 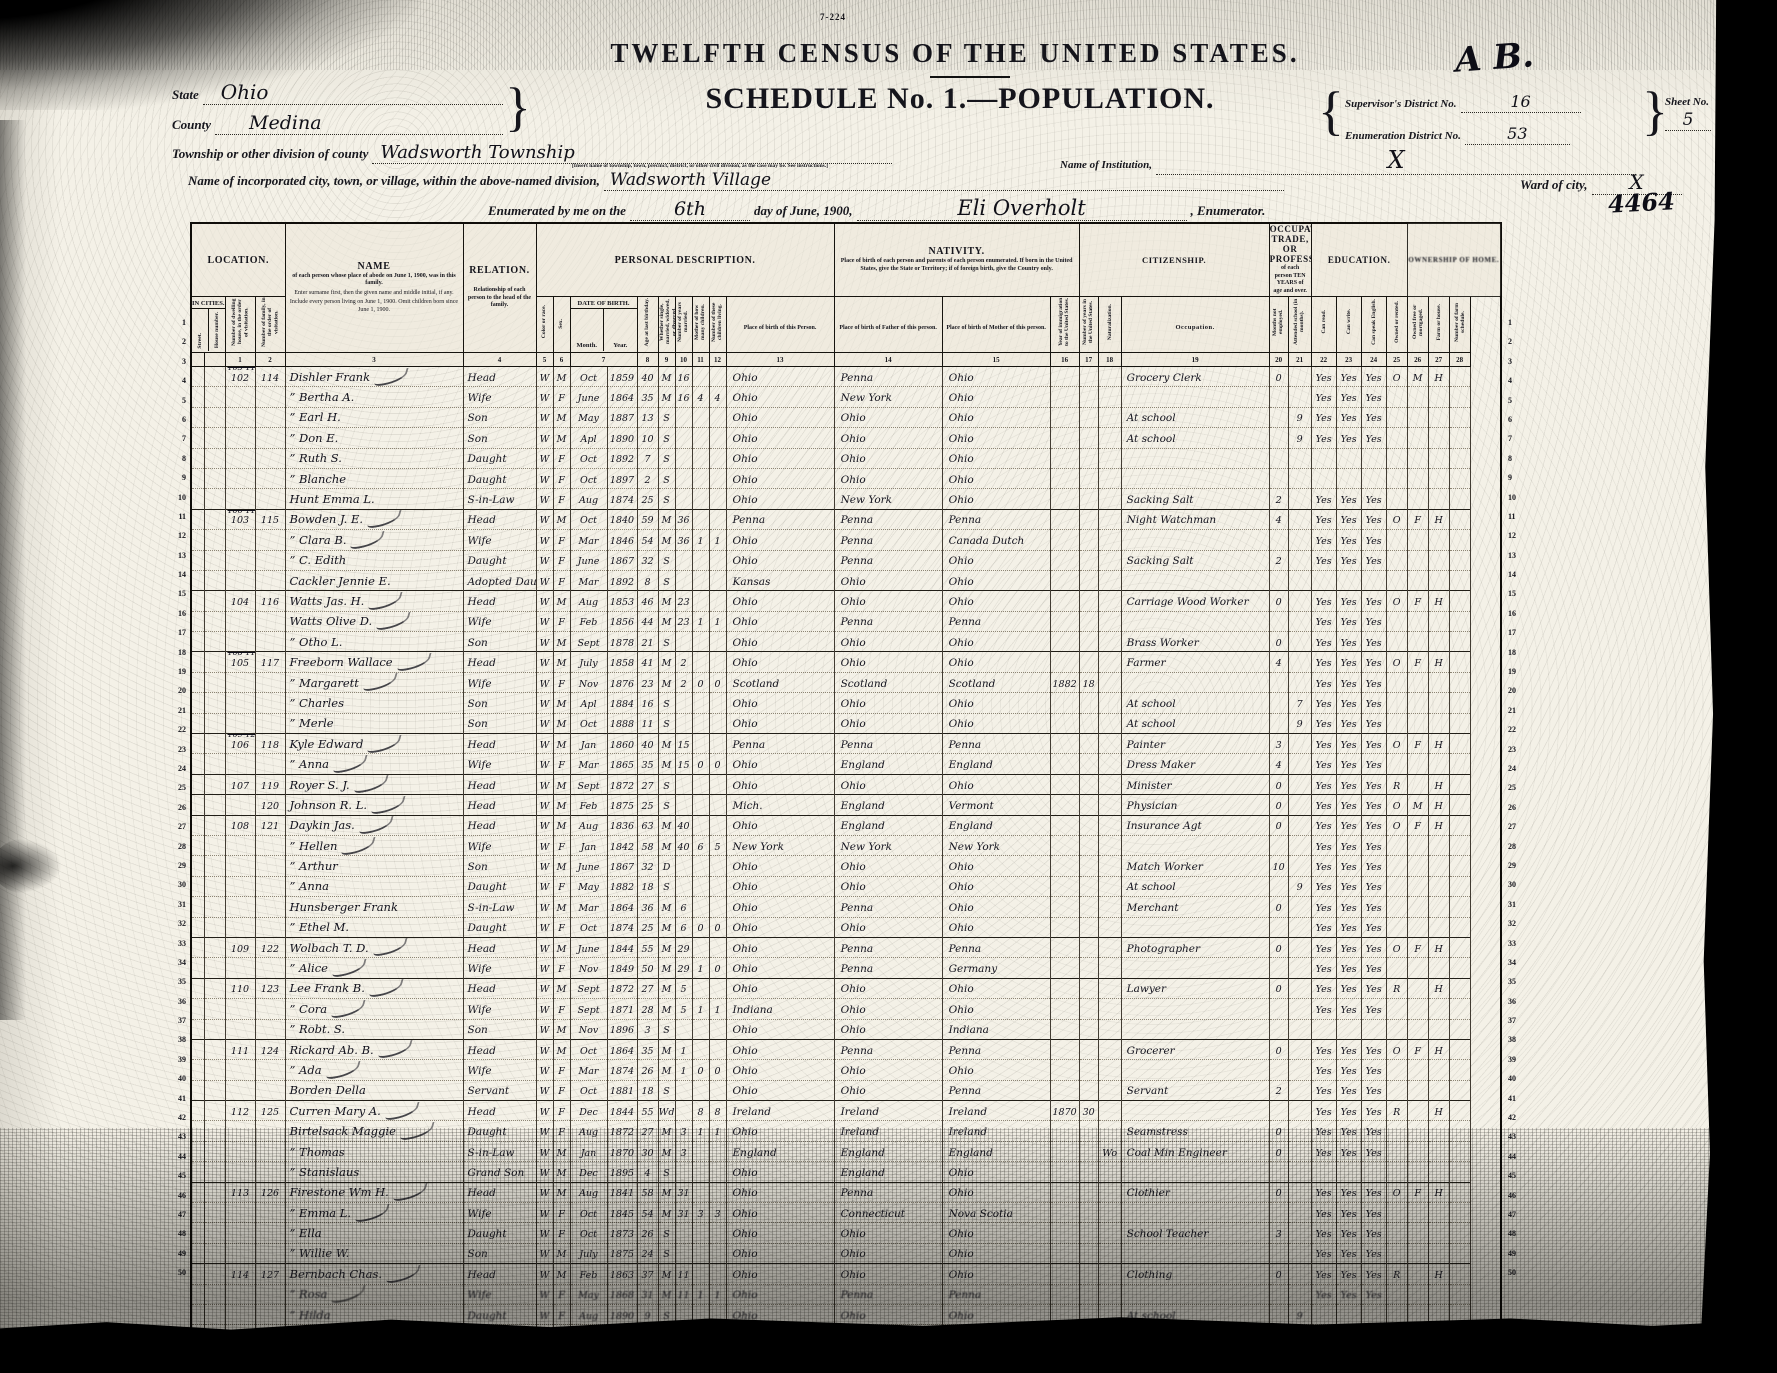 I want to click on cell-pf: New York, so click(x=888, y=499).